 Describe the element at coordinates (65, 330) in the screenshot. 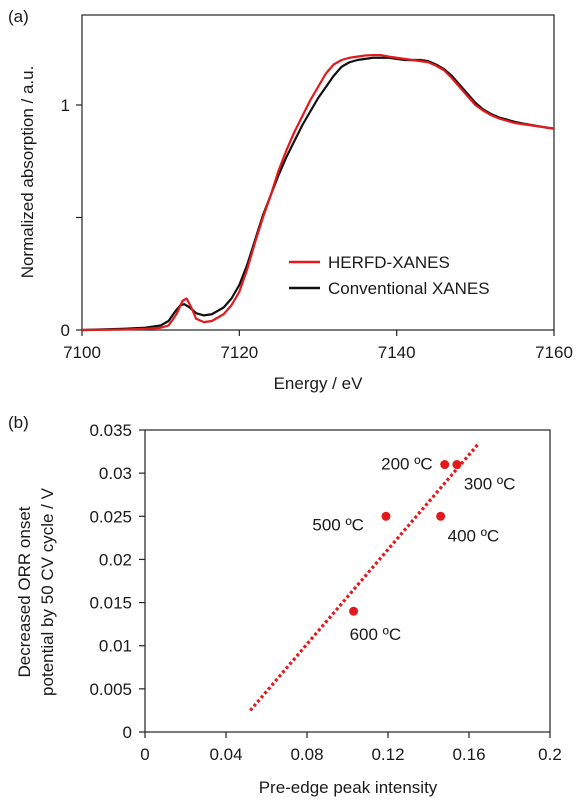

I see `panel-a-y-tick-label: 0` at that location.